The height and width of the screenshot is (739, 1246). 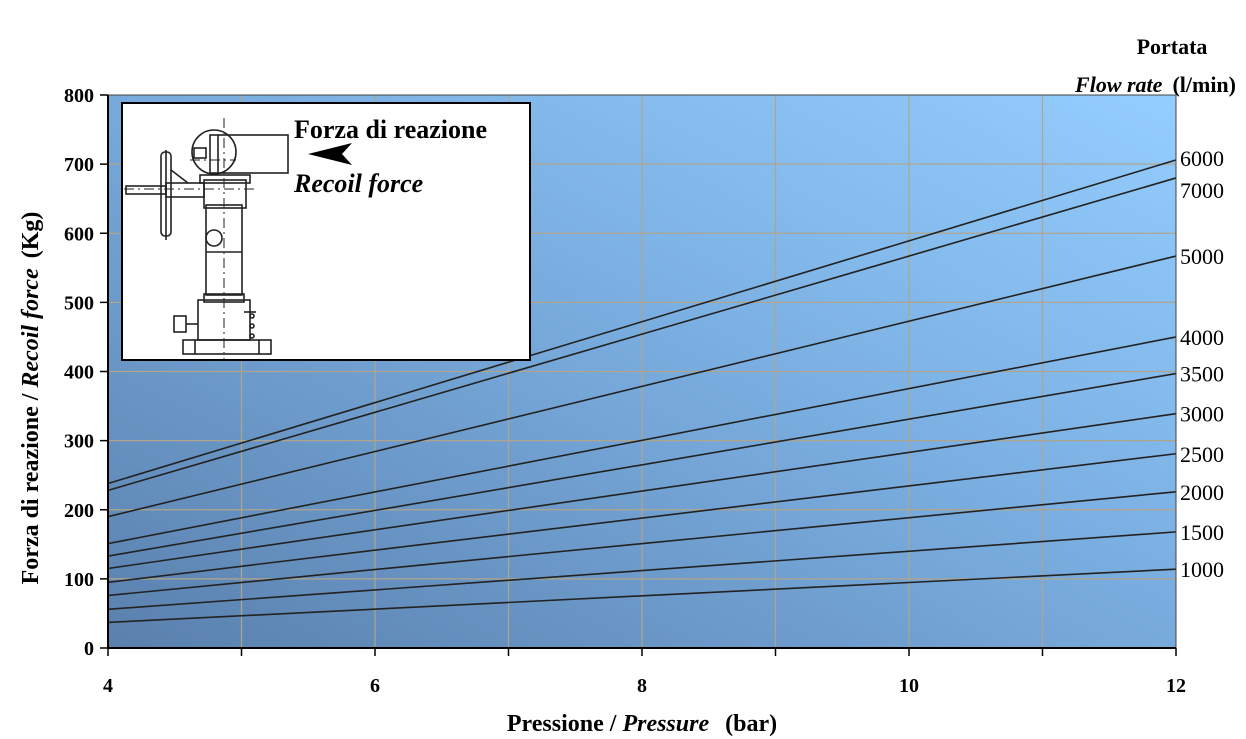 What do you see at coordinates (1202, 492) in the screenshot?
I see `flow-label-2000: 2000` at bounding box center [1202, 492].